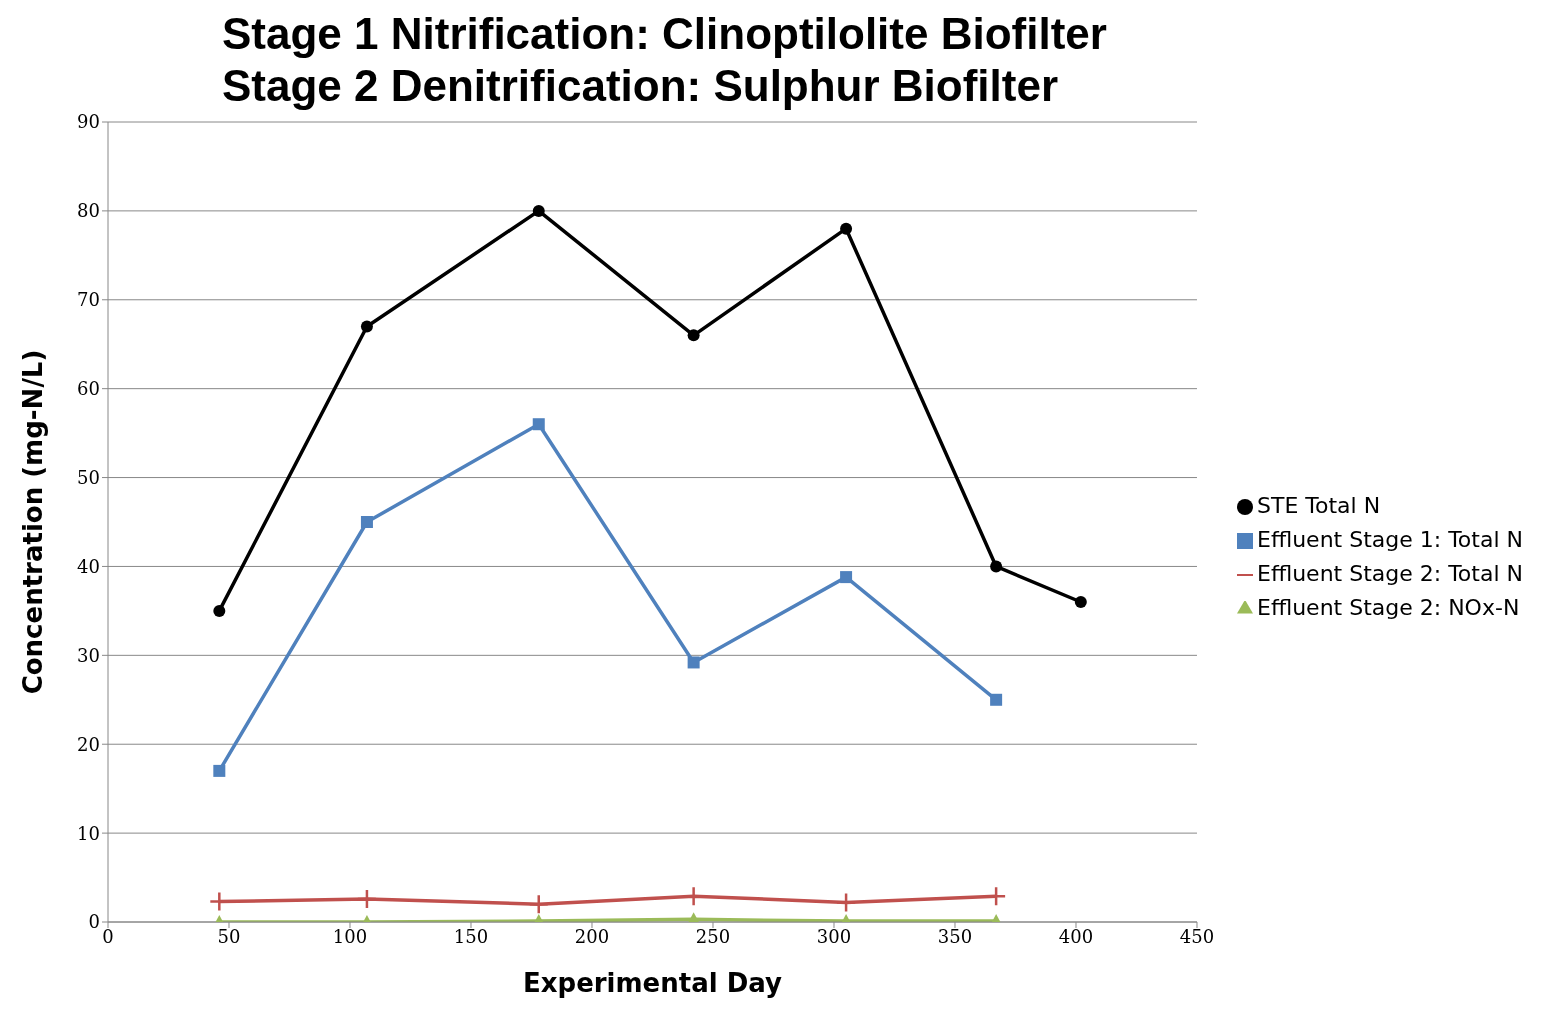  What do you see at coordinates (653, 983) in the screenshot?
I see `x-axis-title: Experimental Day` at bounding box center [653, 983].